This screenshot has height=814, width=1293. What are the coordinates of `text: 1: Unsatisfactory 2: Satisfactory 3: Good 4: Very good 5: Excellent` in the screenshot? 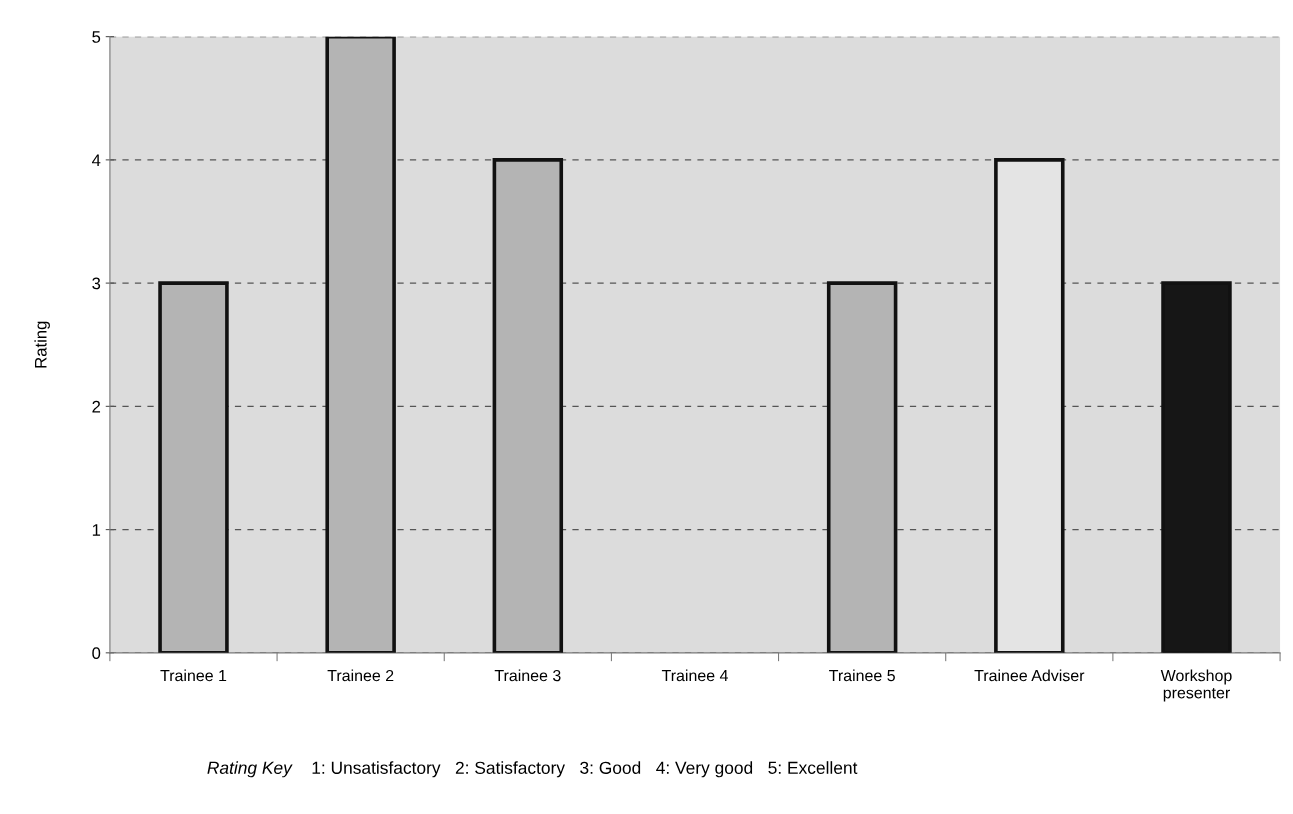 It's located at (585, 769).